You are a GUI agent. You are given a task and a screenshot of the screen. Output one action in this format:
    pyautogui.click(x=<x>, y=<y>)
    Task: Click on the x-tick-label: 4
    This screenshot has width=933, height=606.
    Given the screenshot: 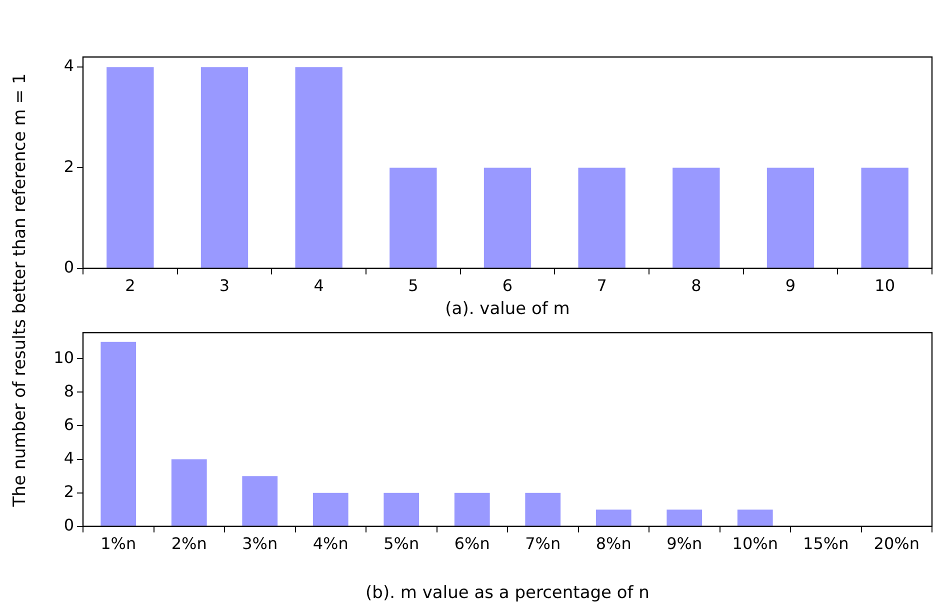 What is the action you would take?
    pyautogui.click(x=319, y=286)
    